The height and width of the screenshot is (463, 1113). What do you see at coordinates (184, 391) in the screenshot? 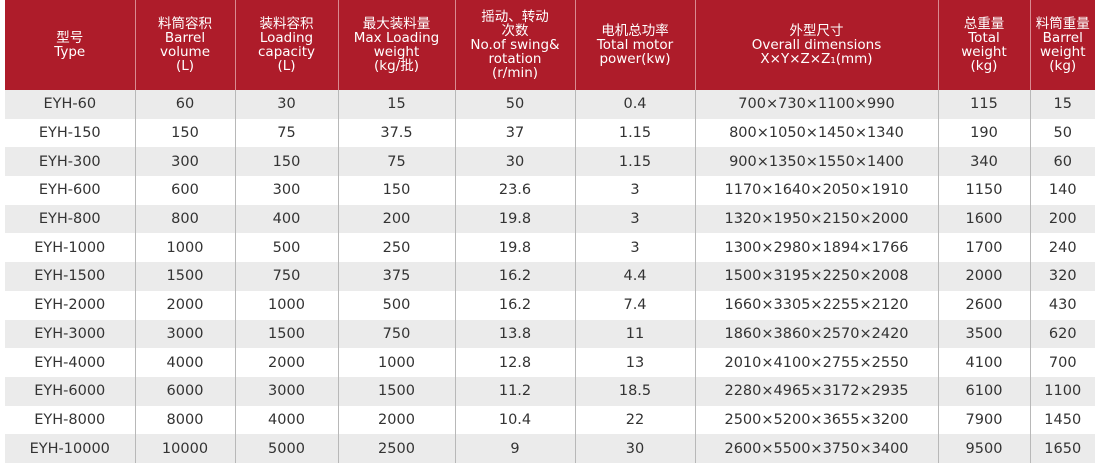
I see `table-cell: 6000` at bounding box center [184, 391].